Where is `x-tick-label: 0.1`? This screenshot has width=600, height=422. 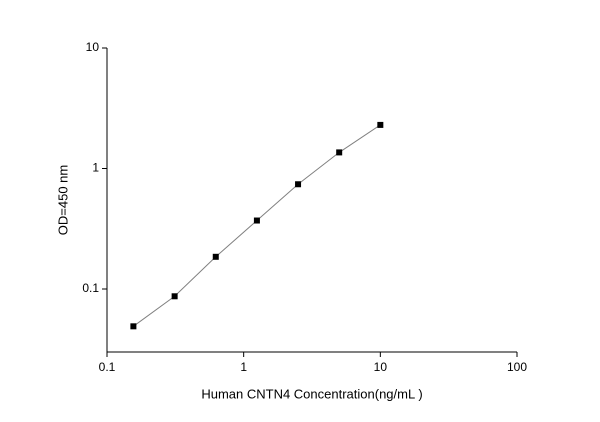
x-tick-label: 0.1 is located at coordinates (107, 367).